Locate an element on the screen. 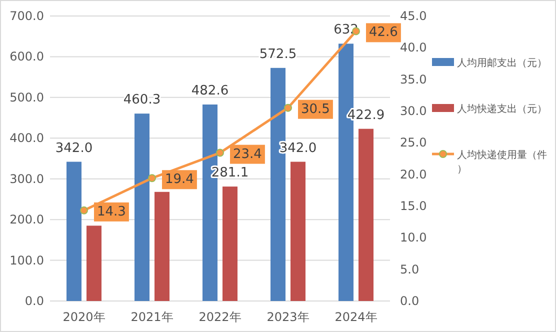  x-tick-label: 2024年 is located at coordinates (356, 317).